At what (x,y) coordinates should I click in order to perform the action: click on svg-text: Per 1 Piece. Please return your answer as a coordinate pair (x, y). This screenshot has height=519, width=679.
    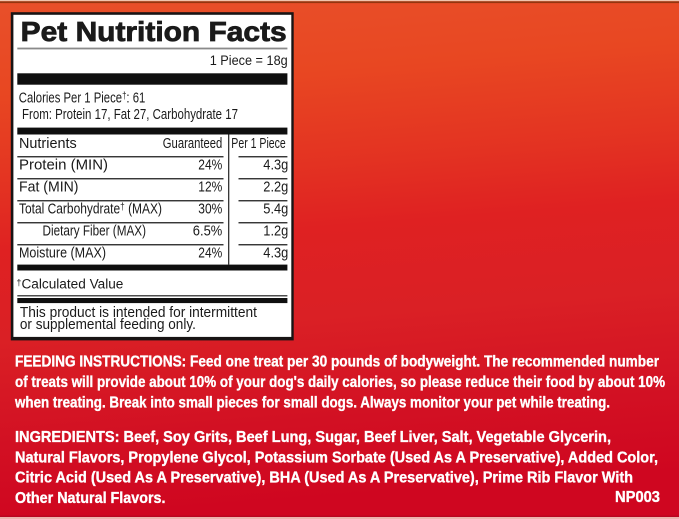
    Looking at the image, I should click on (258, 144).